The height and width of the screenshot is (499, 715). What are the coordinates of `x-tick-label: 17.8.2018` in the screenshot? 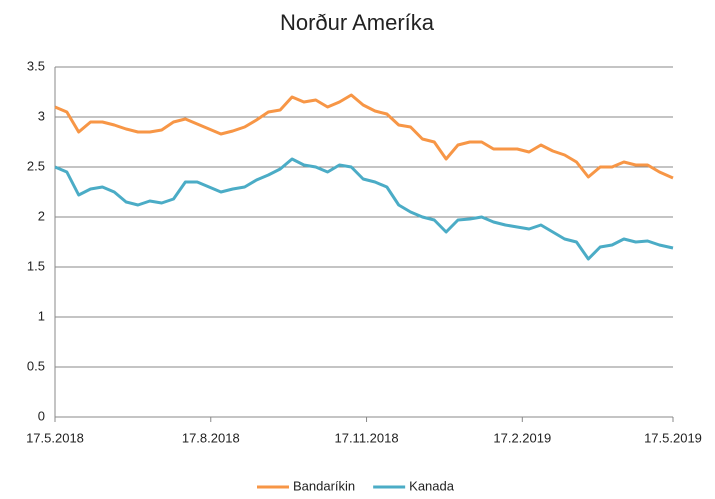 It's located at (211, 437).